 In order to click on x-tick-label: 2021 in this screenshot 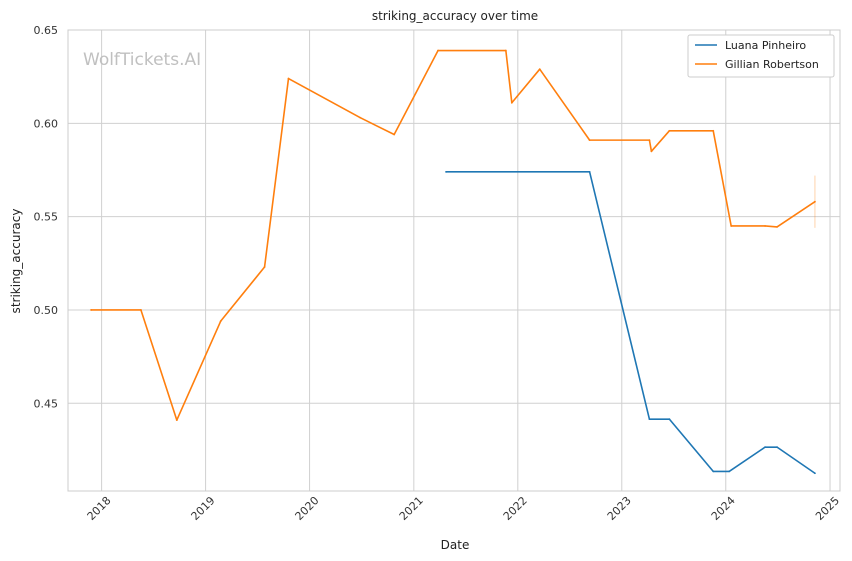, I will do `click(411, 508)`.